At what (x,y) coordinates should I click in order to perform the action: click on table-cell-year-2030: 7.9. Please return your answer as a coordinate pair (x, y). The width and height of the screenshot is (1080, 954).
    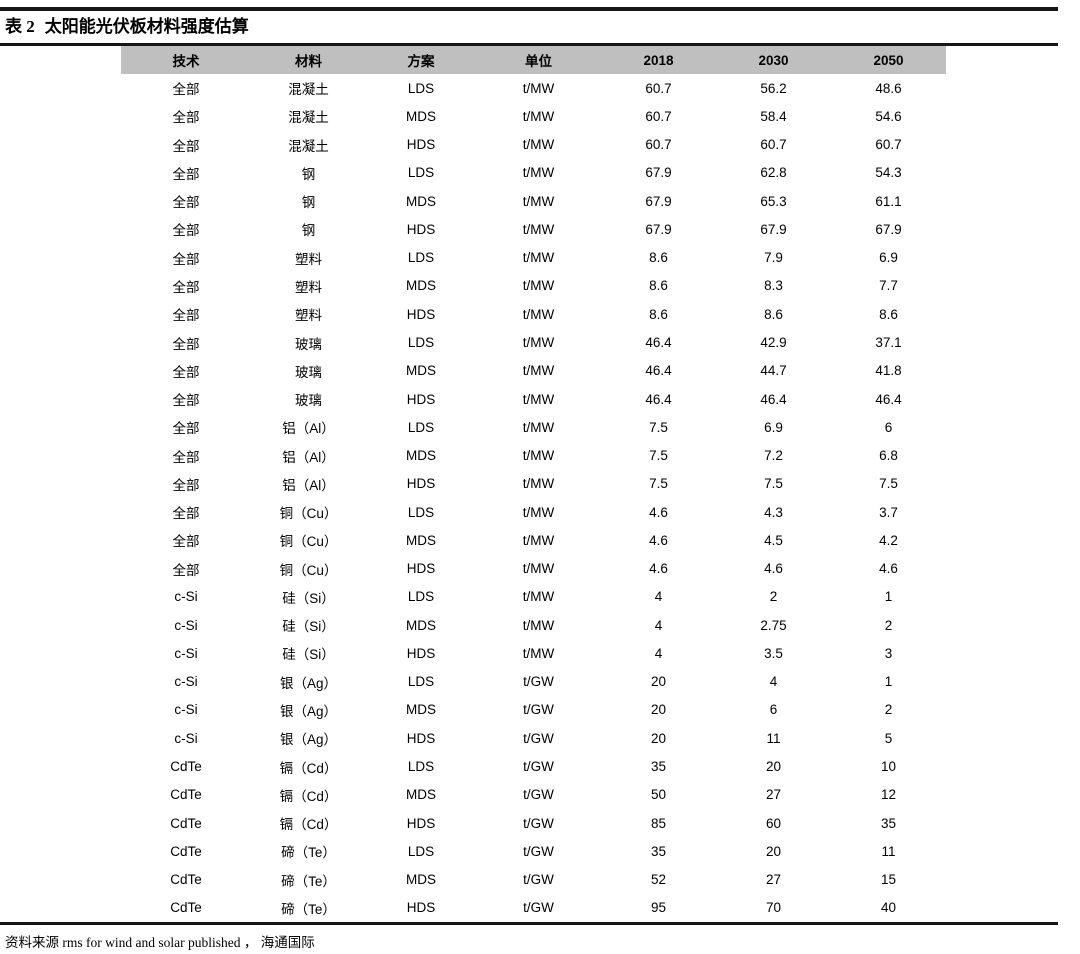
    Looking at the image, I should click on (773, 258).